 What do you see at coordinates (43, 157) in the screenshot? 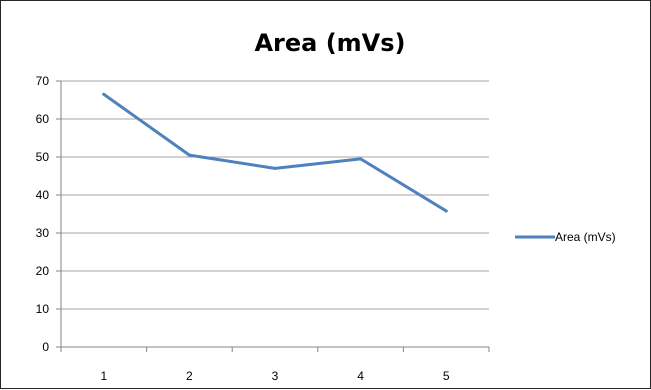
I see `y-tick-label: 50` at bounding box center [43, 157].